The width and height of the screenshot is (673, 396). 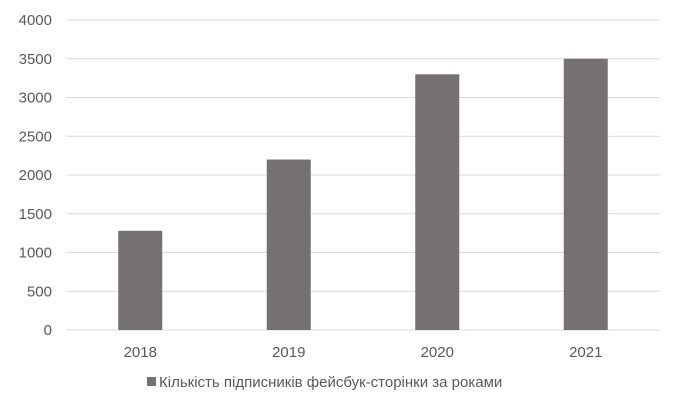 I want to click on x-axis-tick-labels: 2018 2019 2020 2021, so click(x=363, y=352).